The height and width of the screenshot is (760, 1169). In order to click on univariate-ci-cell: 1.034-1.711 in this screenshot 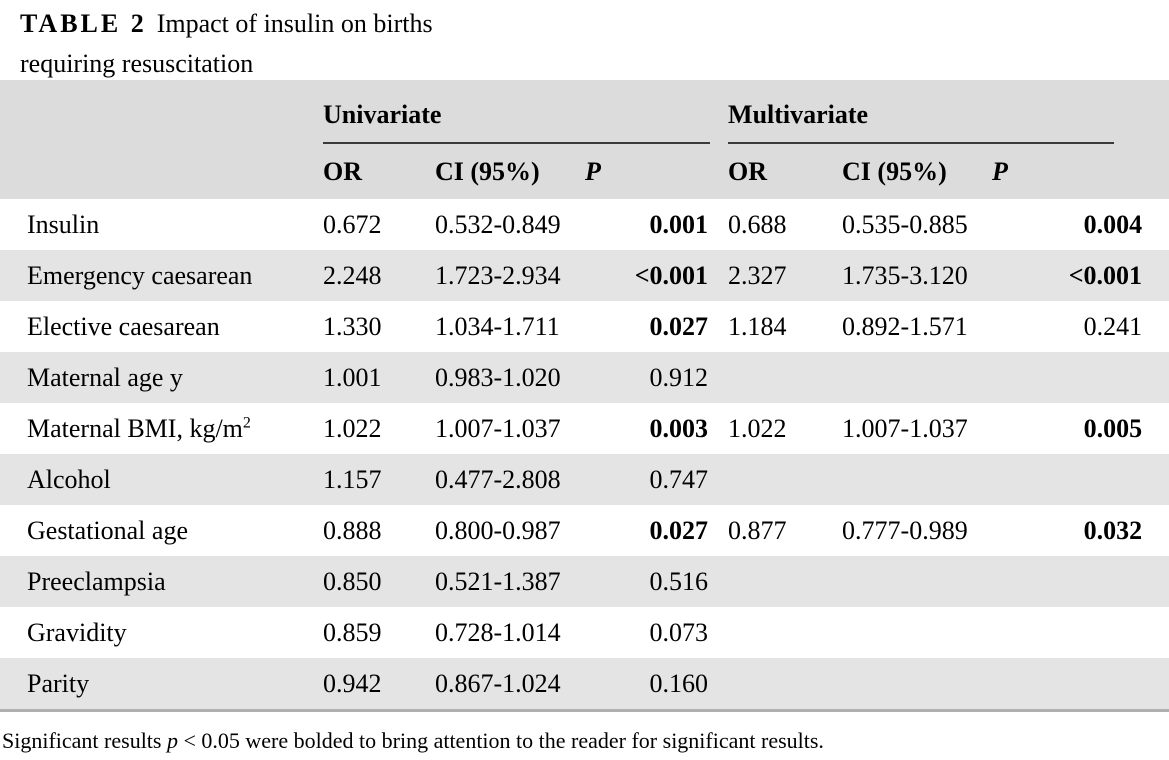, I will do `click(497, 326)`.